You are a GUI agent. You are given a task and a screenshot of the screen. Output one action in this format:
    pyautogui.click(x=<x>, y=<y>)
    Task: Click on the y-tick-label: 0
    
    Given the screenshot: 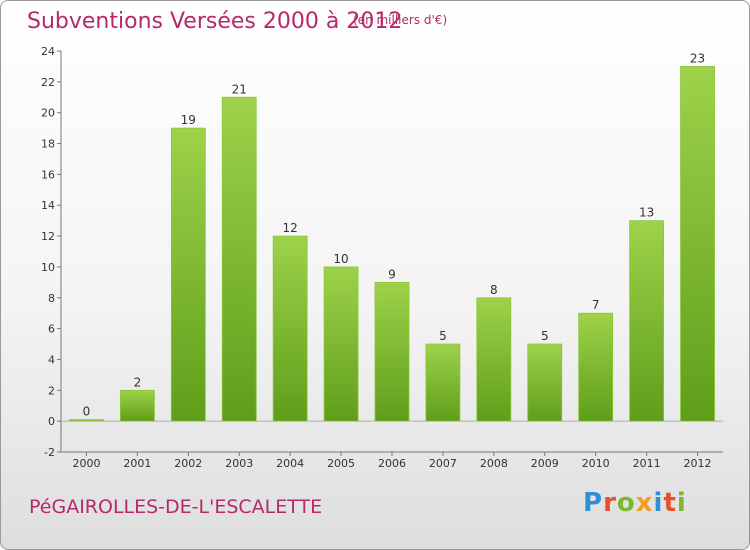 What is the action you would take?
    pyautogui.click(x=51, y=421)
    